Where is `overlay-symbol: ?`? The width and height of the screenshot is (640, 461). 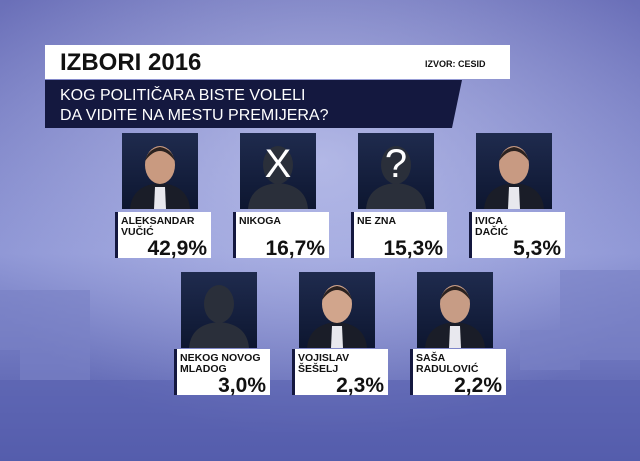 overlay-symbol: ? is located at coordinates (396, 164).